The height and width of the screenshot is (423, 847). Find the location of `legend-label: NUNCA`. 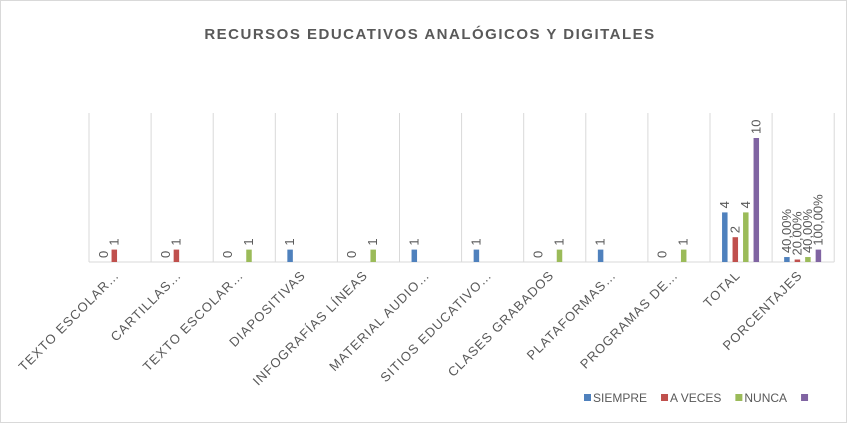

legend-label: NUNCA is located at coordinates (765, 398).